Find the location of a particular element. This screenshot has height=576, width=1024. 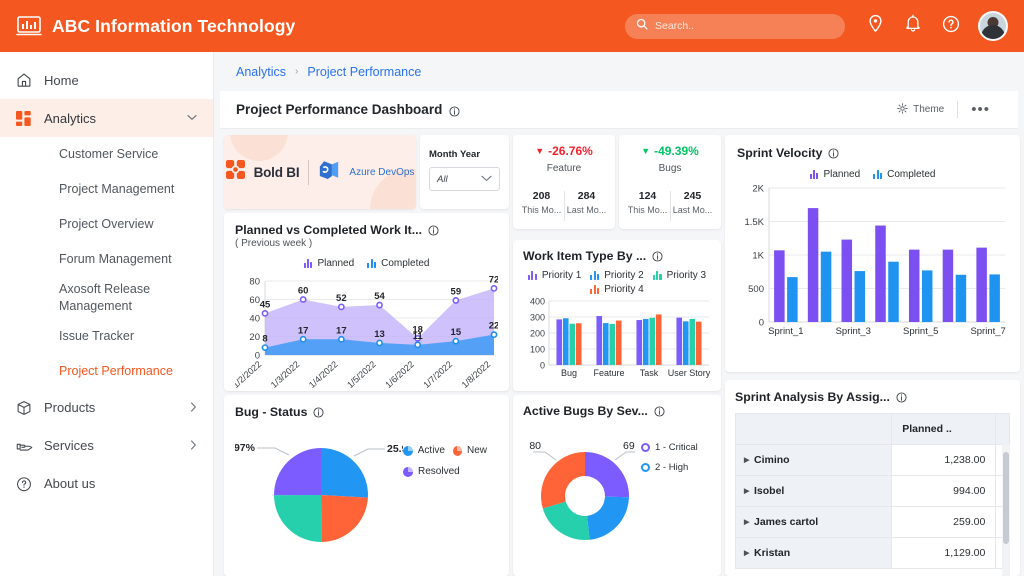

pie-row: 25.9% 23.97% Active New Resolved is located at coordinates (366, 483).